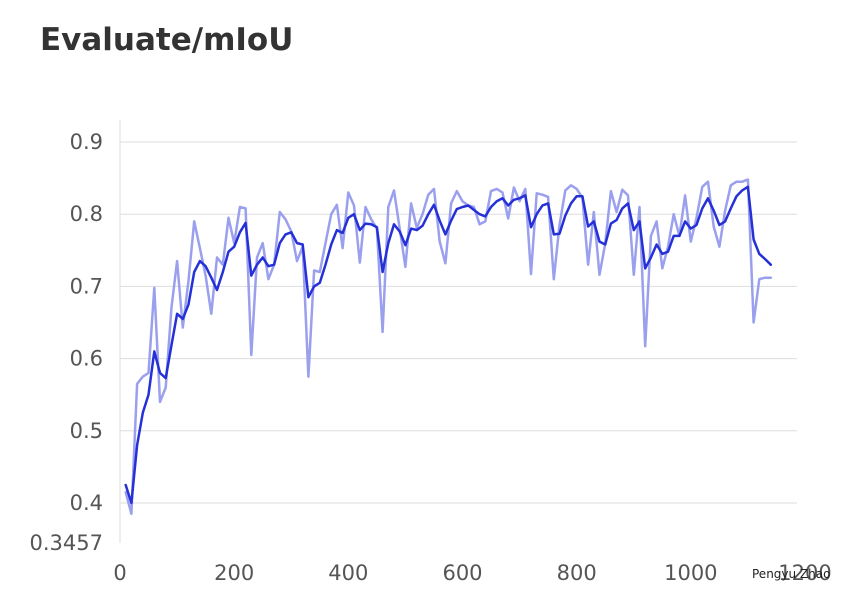  What do you see at coordinates (86, 431) in the screenshot?
I see `y-tick-label: 0.5` at bounding box center [86, 431].